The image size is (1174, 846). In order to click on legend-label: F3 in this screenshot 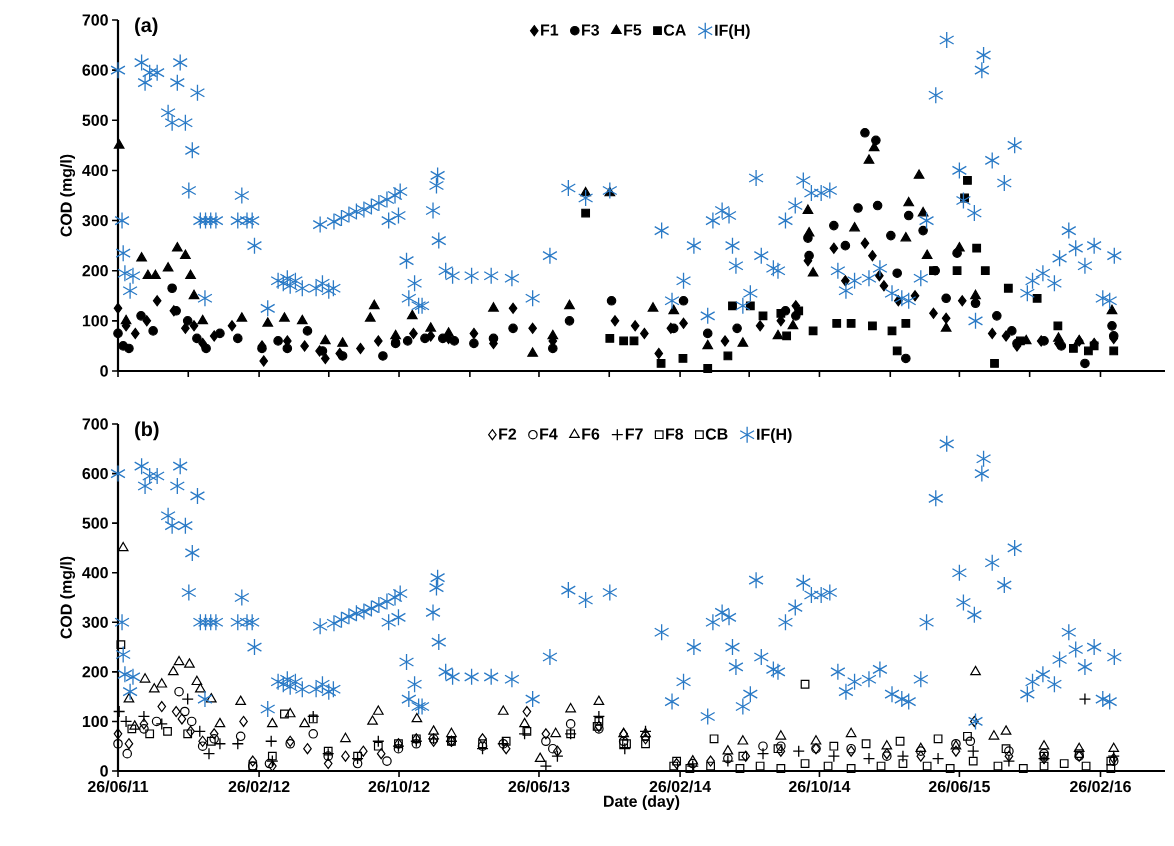, I will do `click(591, 30)`.